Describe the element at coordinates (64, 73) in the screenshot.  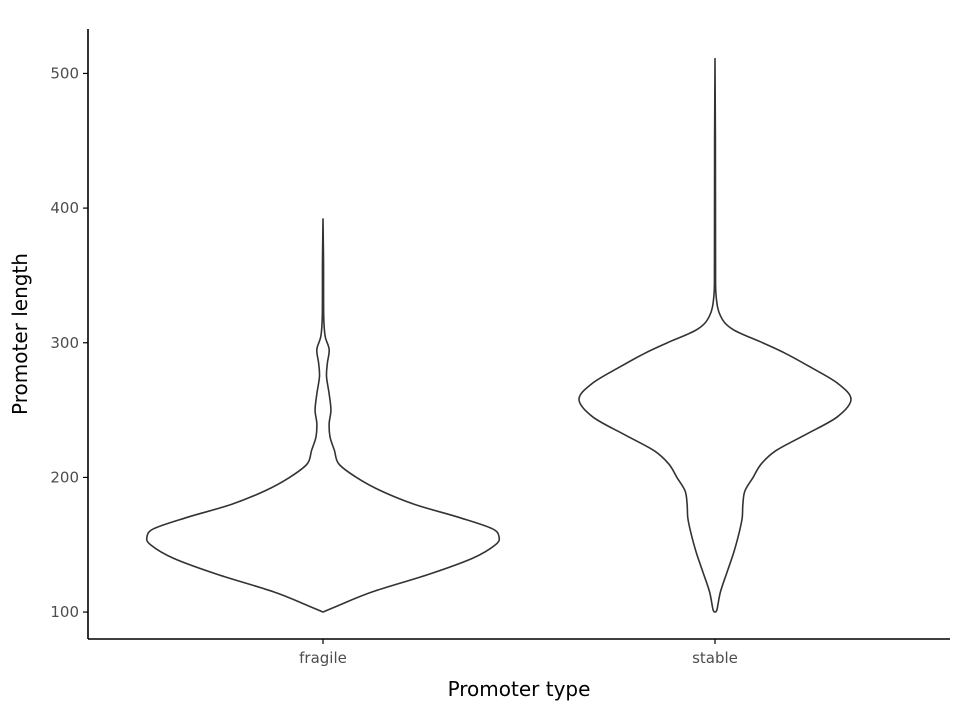
I see `y-tick-label: 500` at that location.